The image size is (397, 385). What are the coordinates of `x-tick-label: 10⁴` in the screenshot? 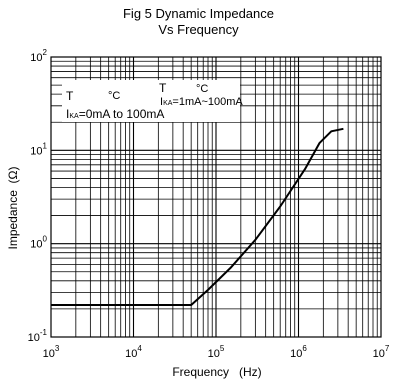 It's located at (133, 352).